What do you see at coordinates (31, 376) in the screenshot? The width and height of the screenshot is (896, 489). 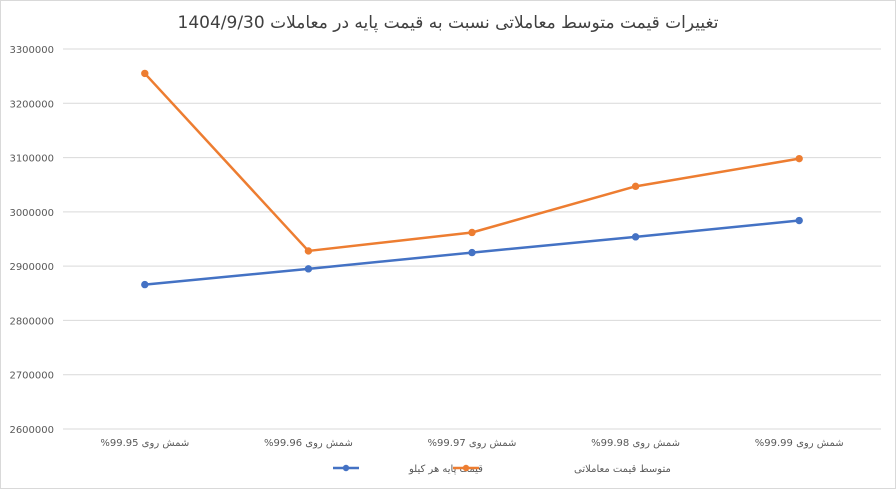 I see `y-tick-label: 2700000` at bounding box center [31, 376].